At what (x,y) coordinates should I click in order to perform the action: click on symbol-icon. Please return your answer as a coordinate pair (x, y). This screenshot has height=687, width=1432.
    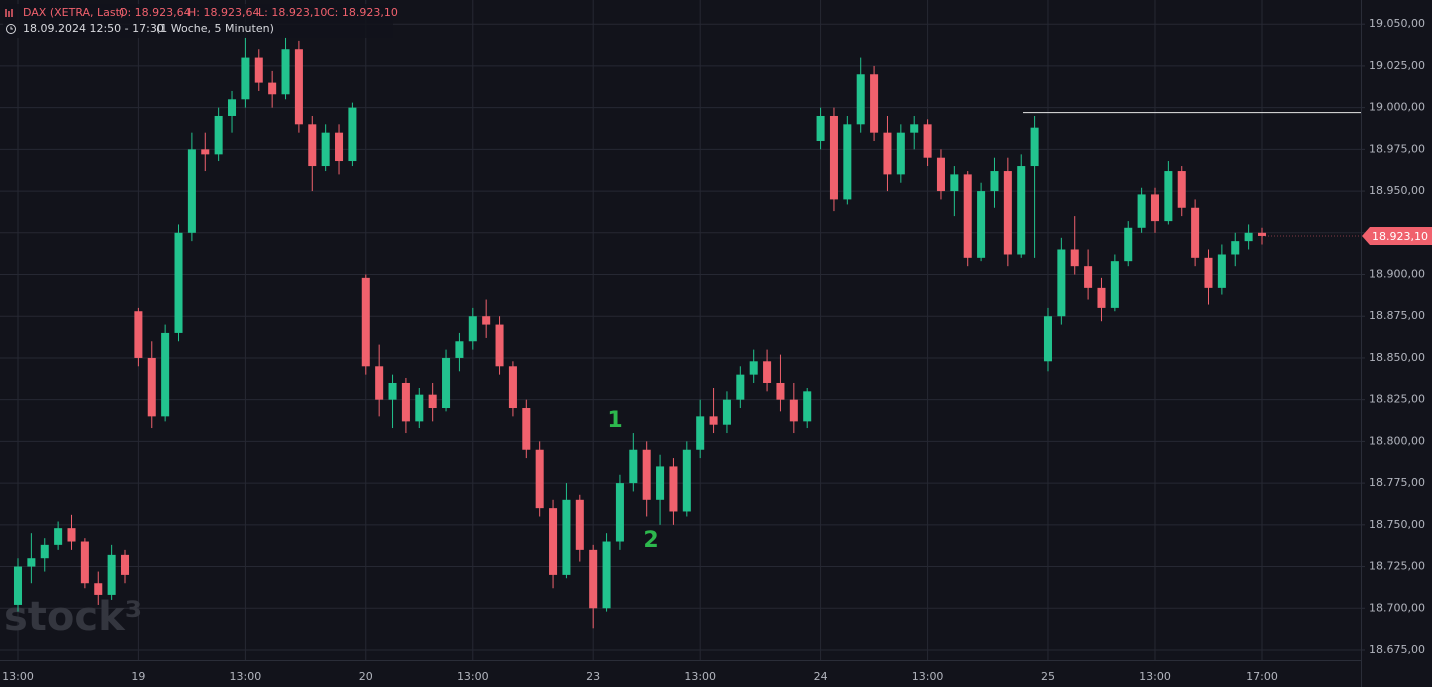
    Looking at the image, I should click on (9, 13).